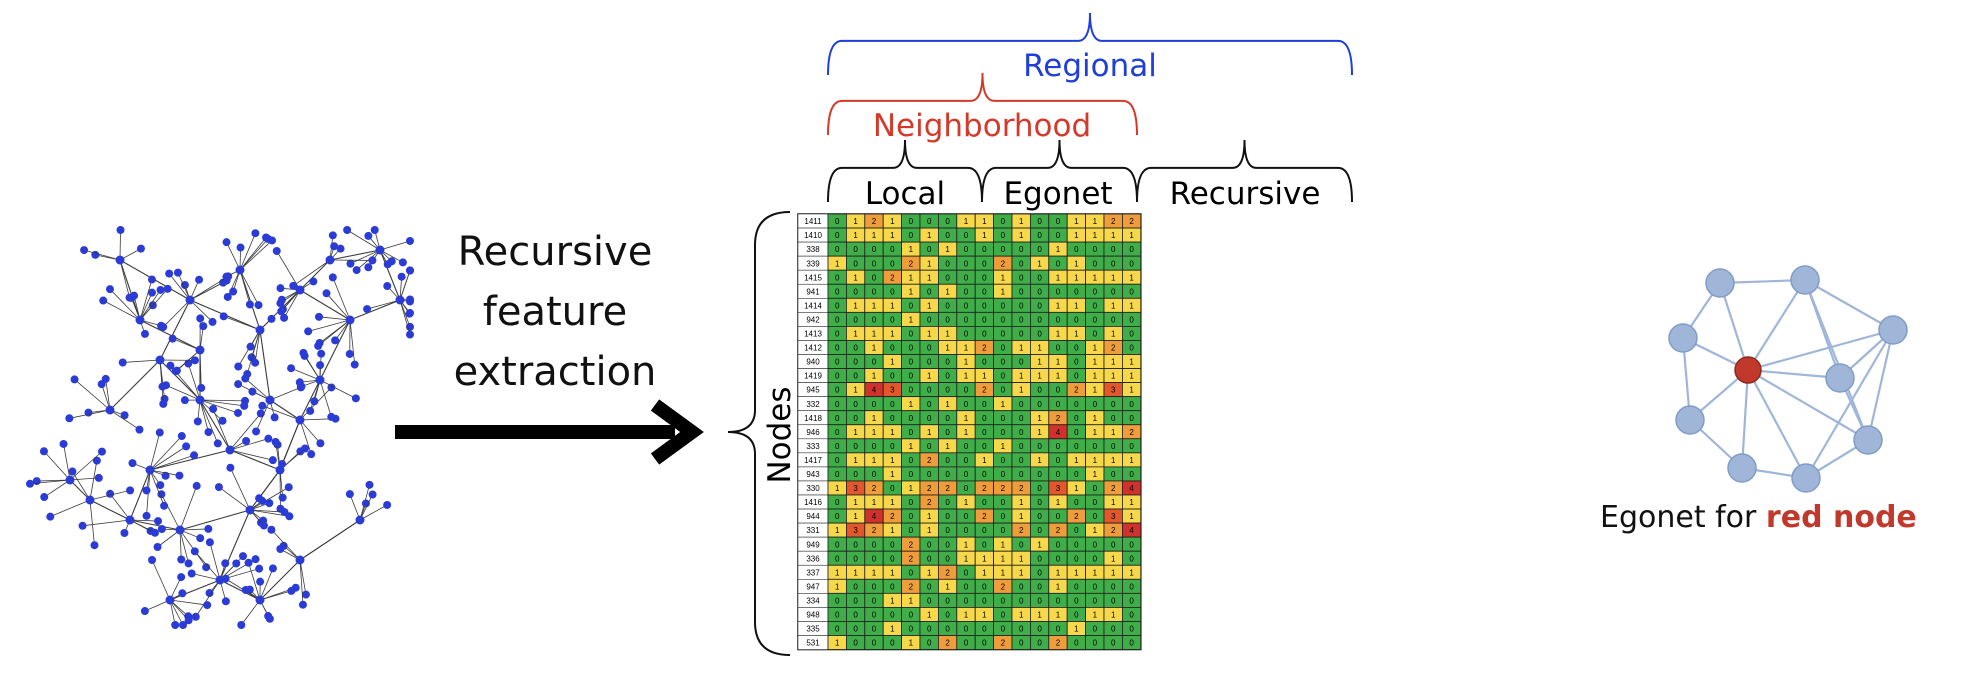  I want to click on egonet-node, so click(1683, 338).